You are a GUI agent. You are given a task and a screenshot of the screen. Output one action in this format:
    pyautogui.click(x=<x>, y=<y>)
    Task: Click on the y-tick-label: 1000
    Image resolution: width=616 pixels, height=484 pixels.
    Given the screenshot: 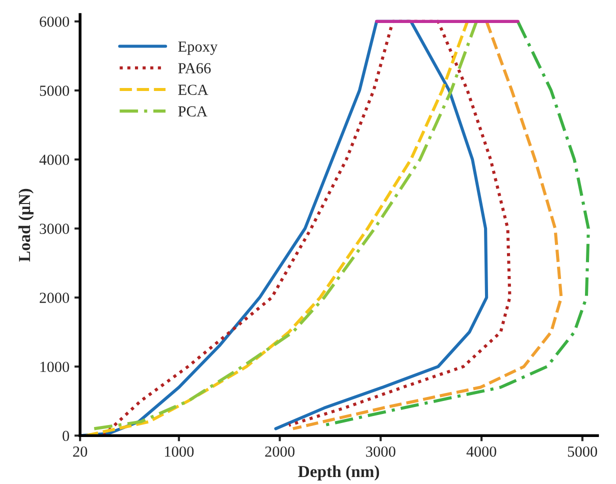 What is the action you would take?
    pyautogui.click(x=55, y=367)
    